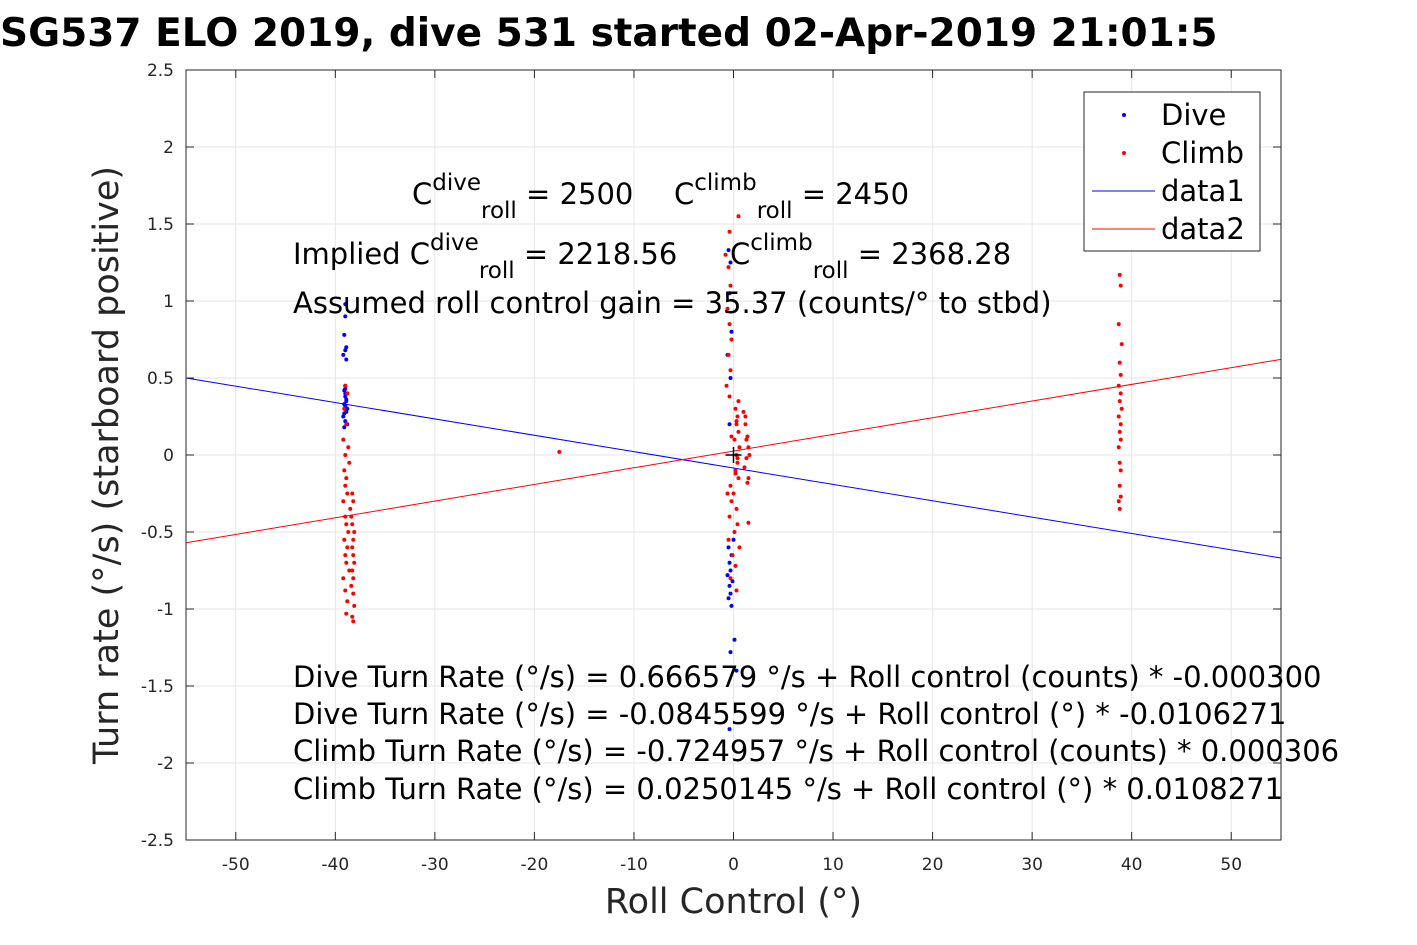 This screenshot has width=1417, height=945. Describe the element at coordinates (422, 194) in the screenshot. I see `annotation-c-dive-base: C` at that location.